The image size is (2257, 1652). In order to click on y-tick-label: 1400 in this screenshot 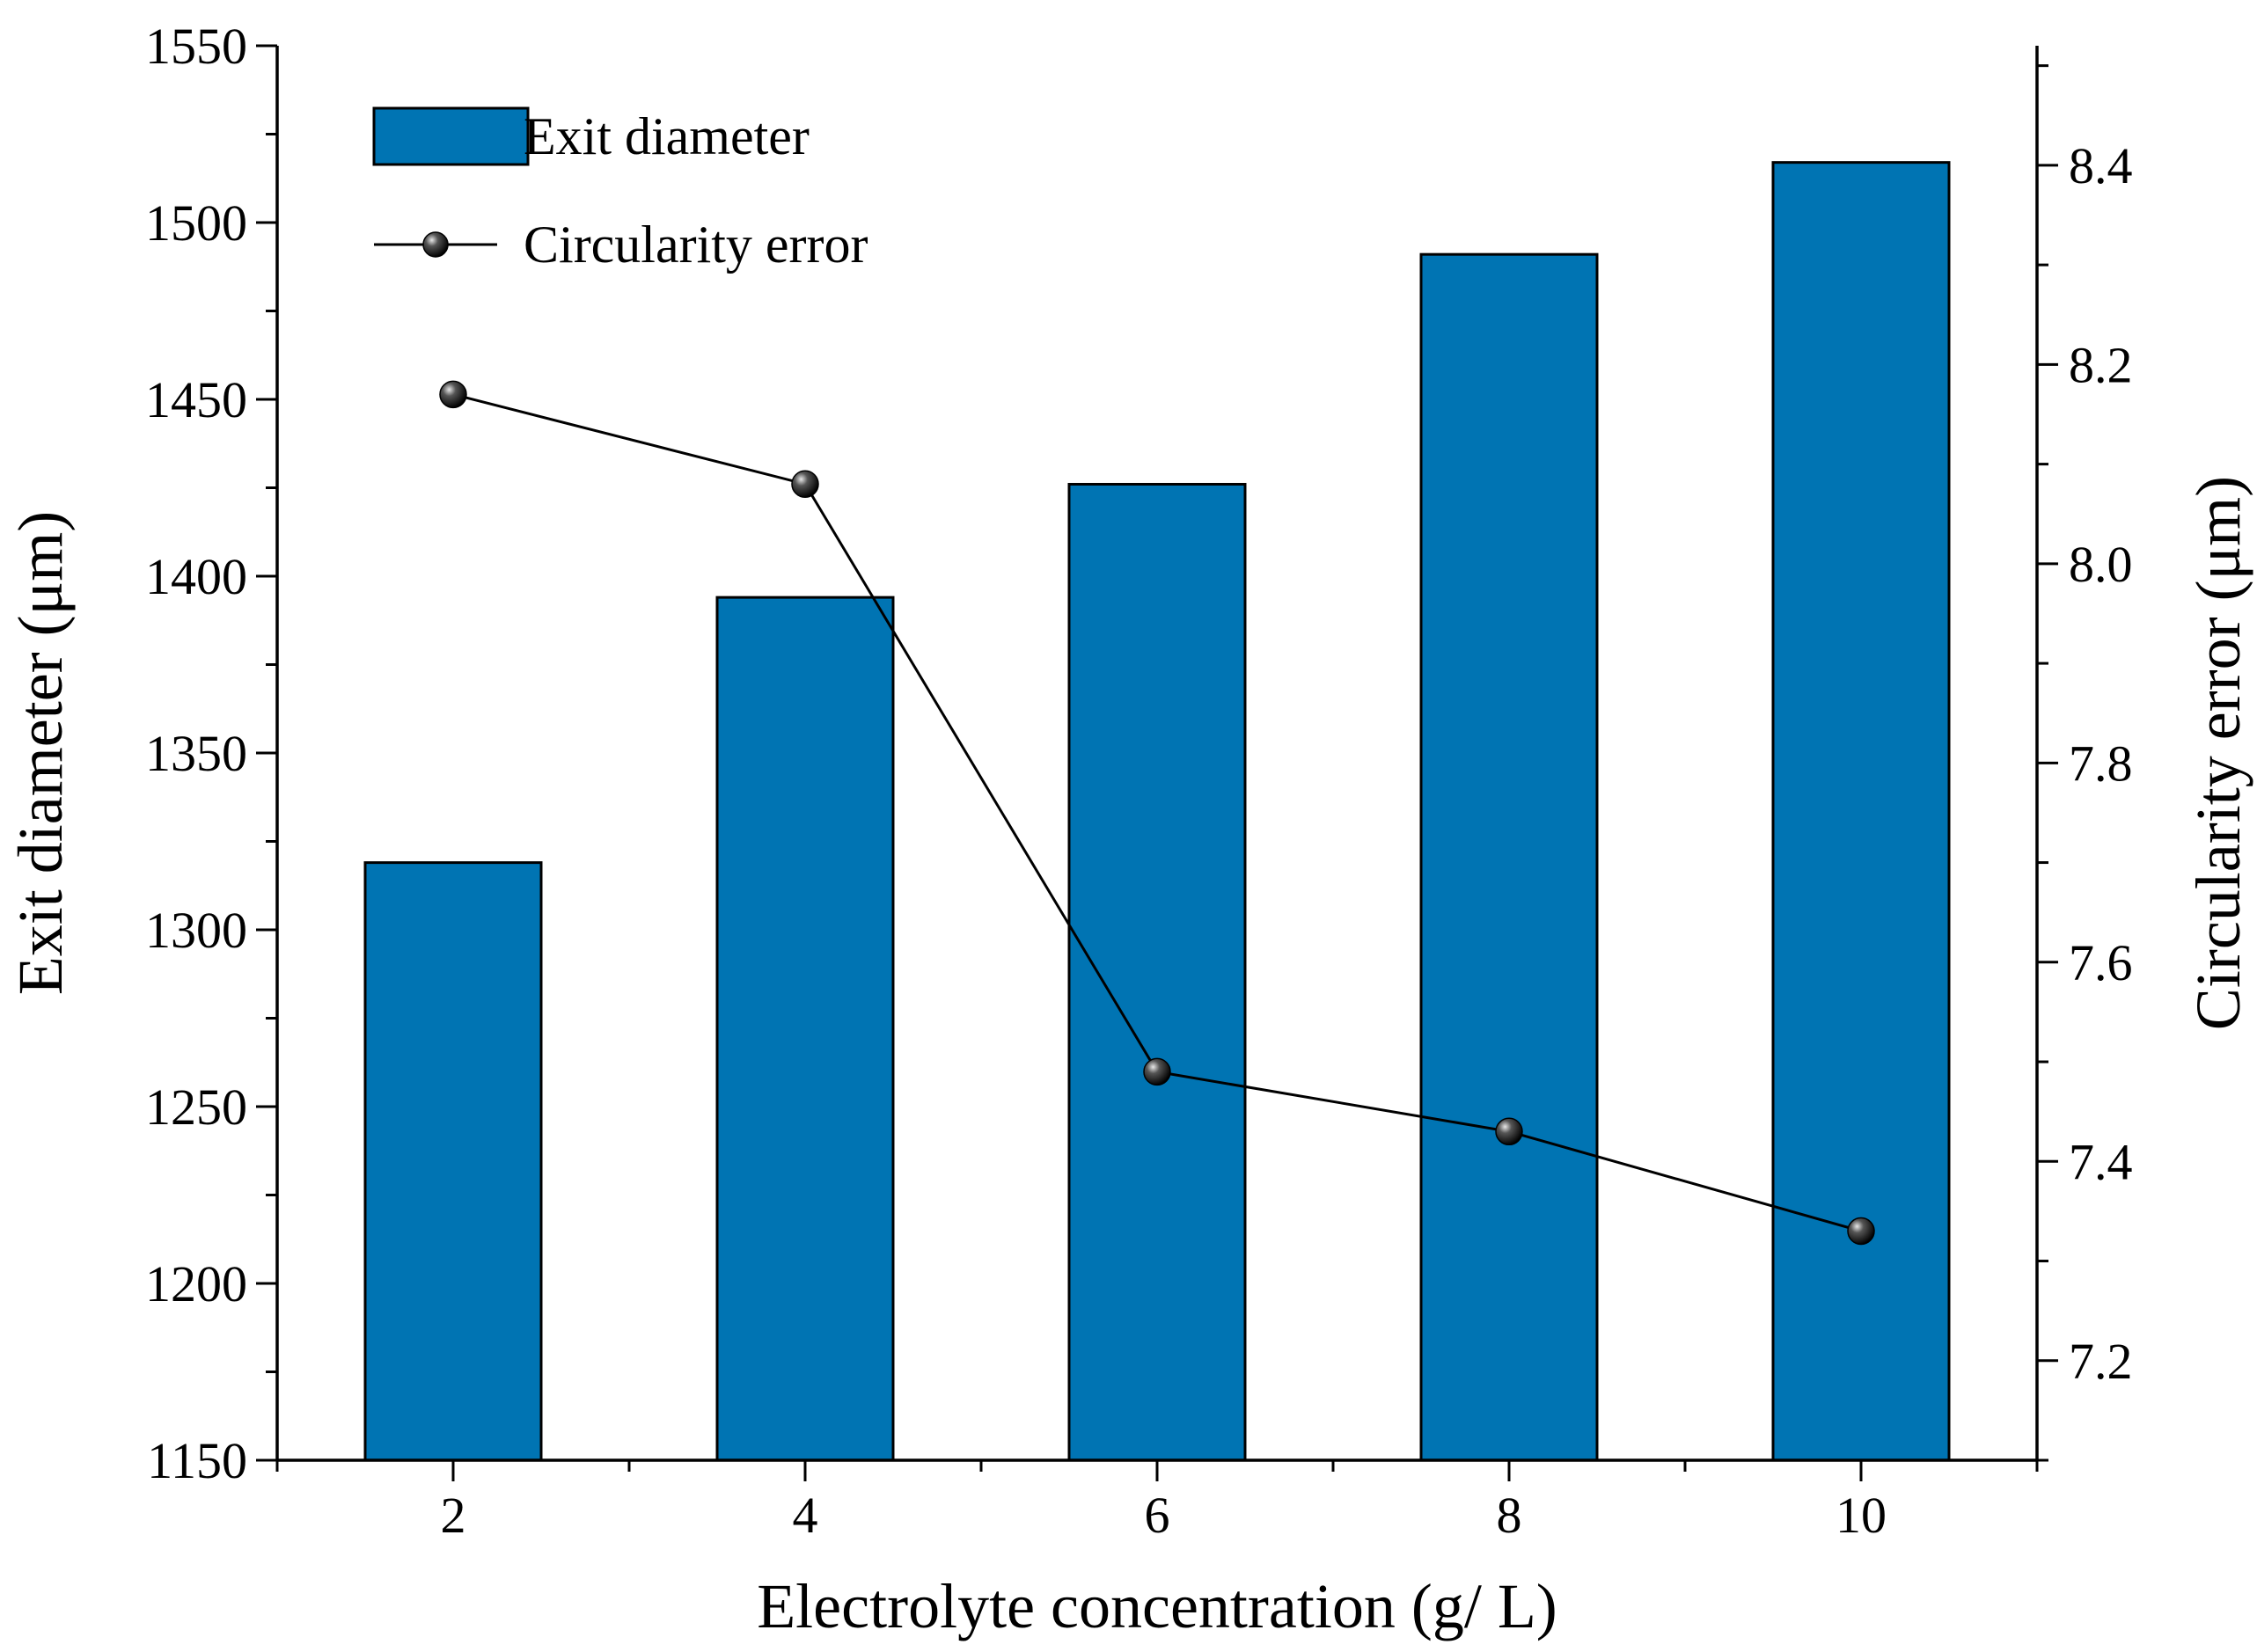, I will do `click(196, 576)`.